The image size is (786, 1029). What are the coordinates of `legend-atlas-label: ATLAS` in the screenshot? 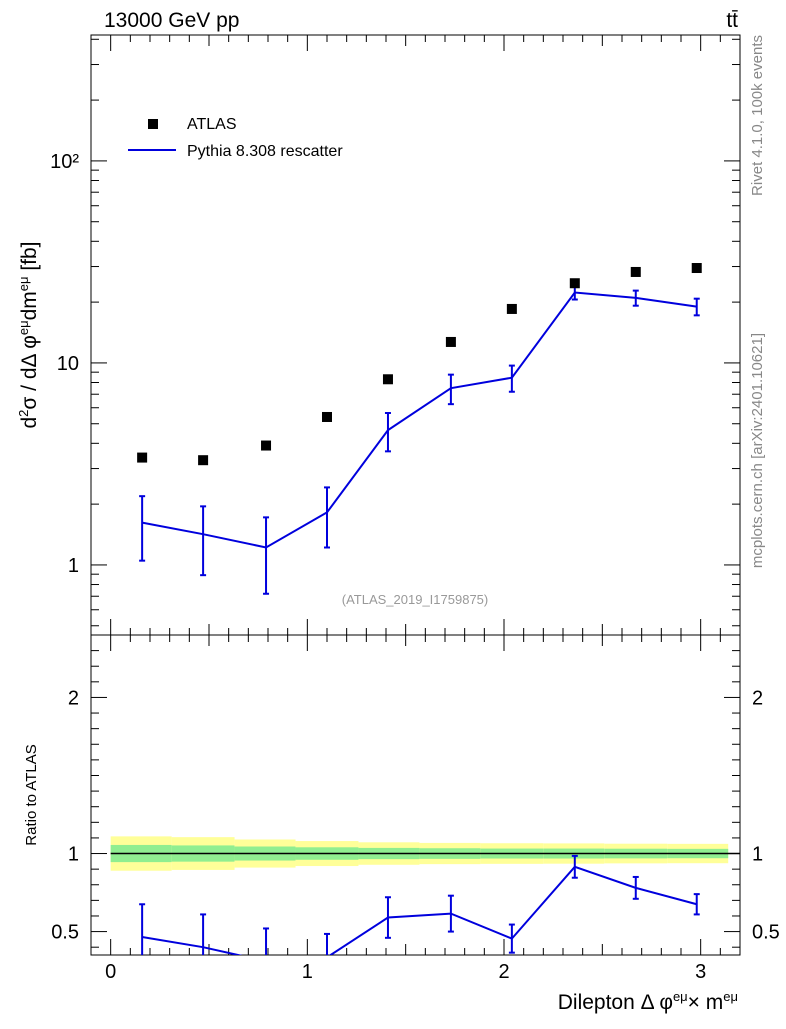 It's located at (212, 124).